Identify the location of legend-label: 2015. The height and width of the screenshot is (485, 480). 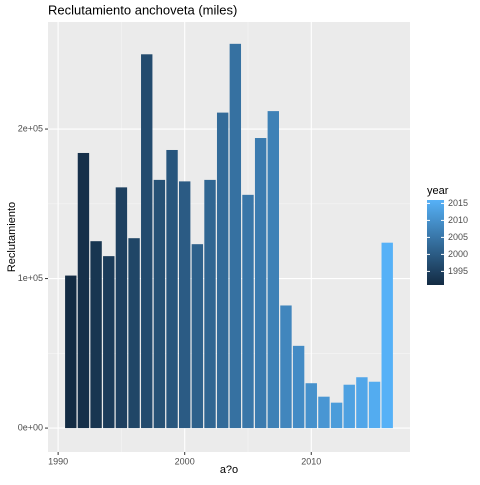
(458, 203).